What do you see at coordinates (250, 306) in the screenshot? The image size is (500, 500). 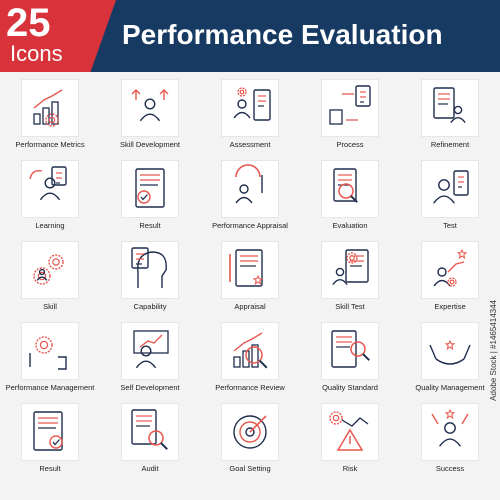 I see `icon-label: Appraisal` at bounding box center [250, 306].